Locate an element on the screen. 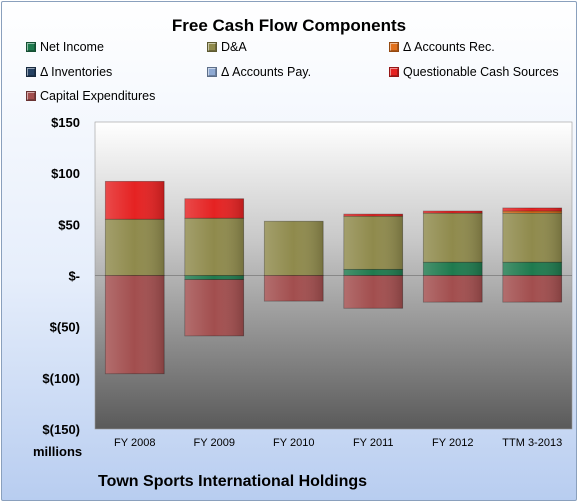  legend-label: Net Income is located at coordinates (72, 47).